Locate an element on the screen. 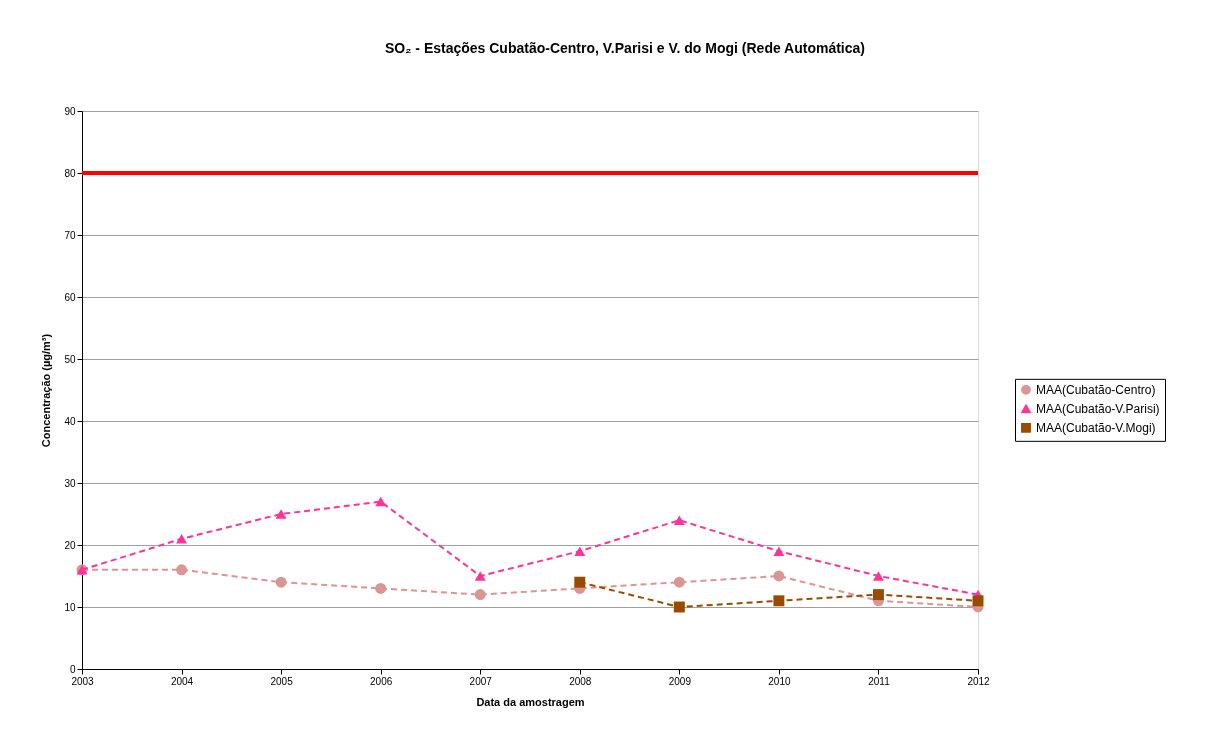 The width and height of the screenshot is (1231, 742). x-axis-title: Data da amostragem is located at coordinates (530, 701).